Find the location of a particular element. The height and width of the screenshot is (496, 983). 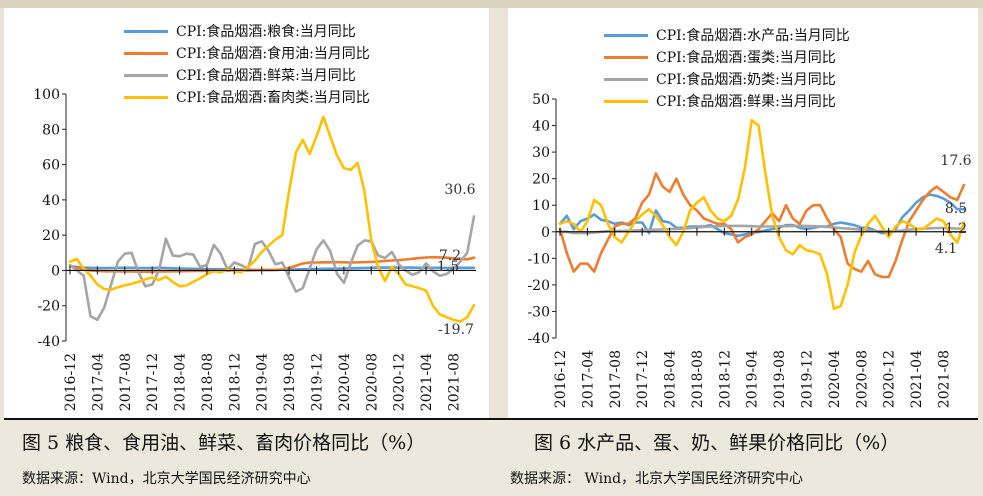

y-tick-label: -10 is located at coordinates (538, 259).